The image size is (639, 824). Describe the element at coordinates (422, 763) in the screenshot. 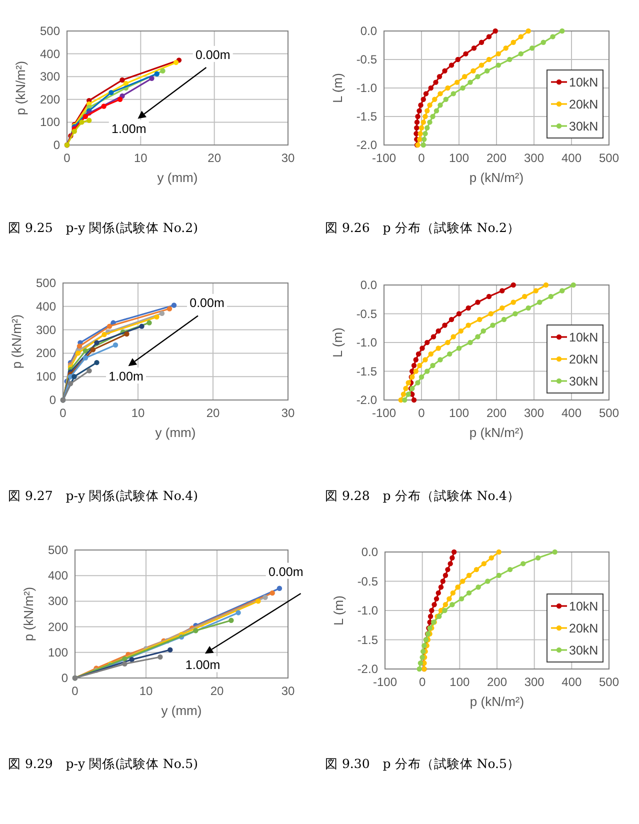

I see `text: 図 9.30 p 分布（試験体 No.5）` at that location.